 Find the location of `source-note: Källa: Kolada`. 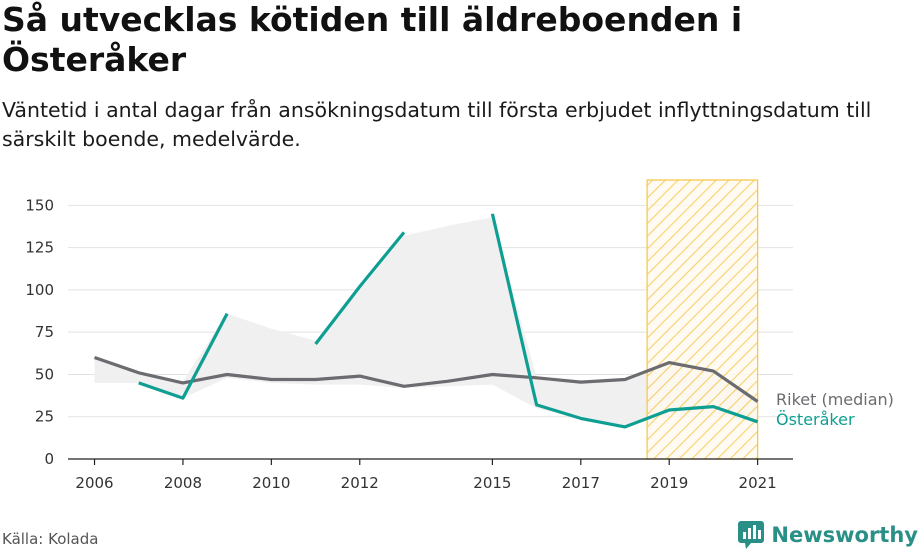

source-note: Källa: Kolada is located at coordinates (50, 539).